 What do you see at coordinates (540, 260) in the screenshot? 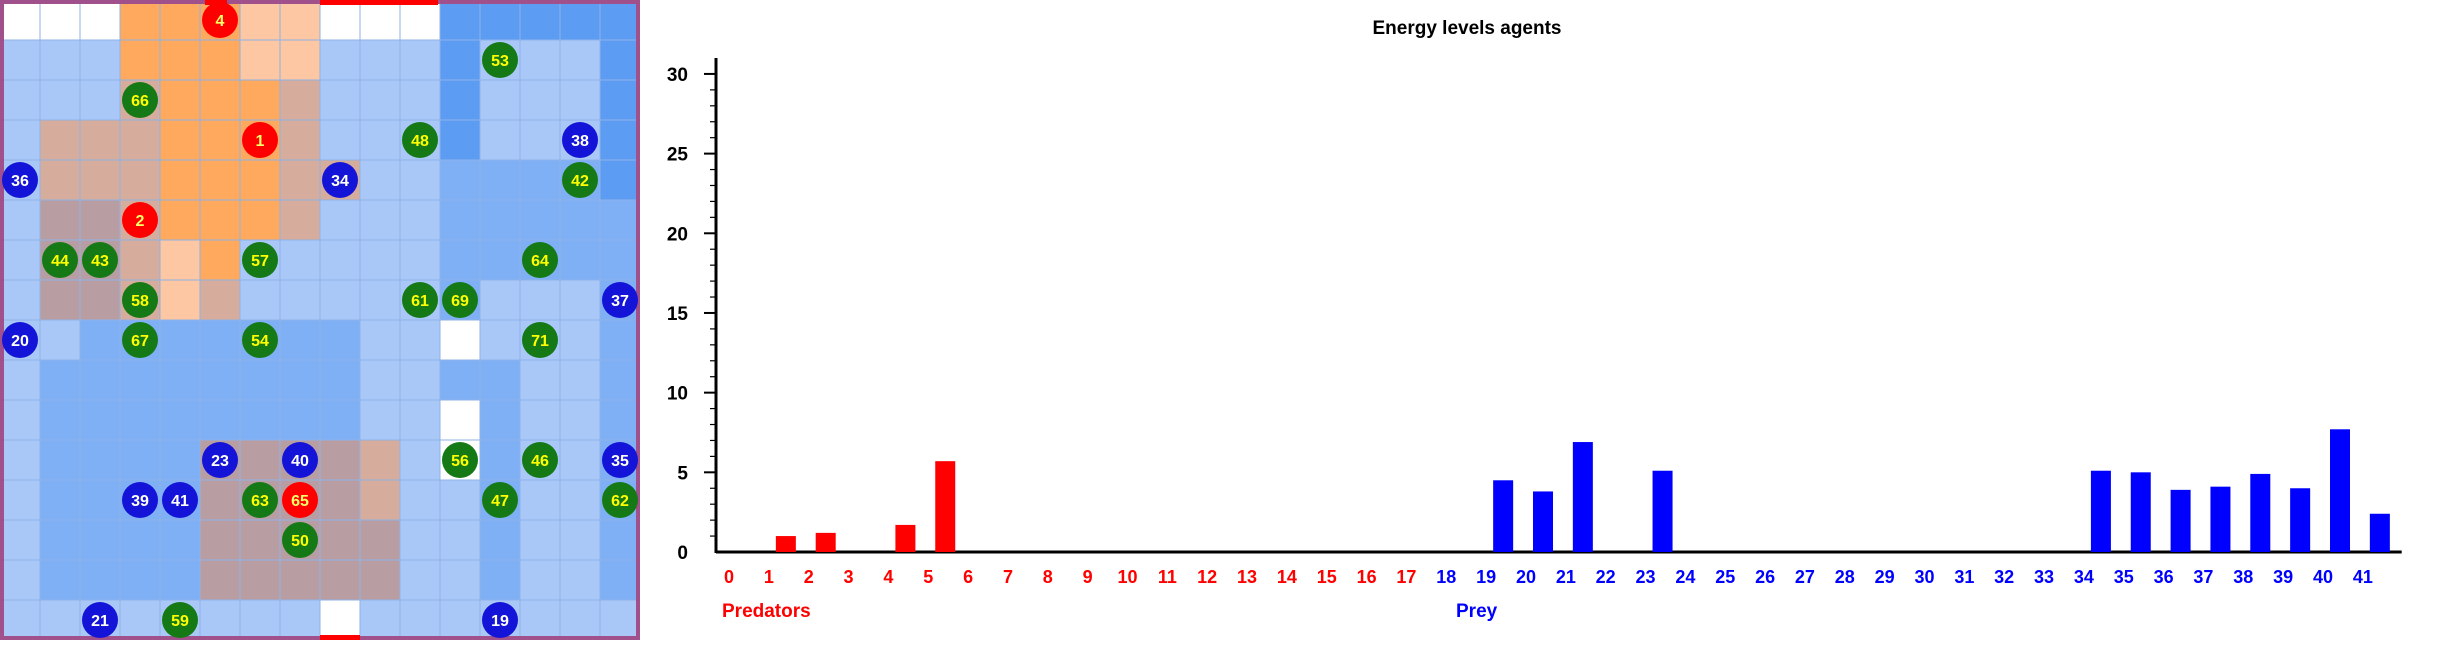
I see `plant-agent: 64` at bounding box center [540, 260].